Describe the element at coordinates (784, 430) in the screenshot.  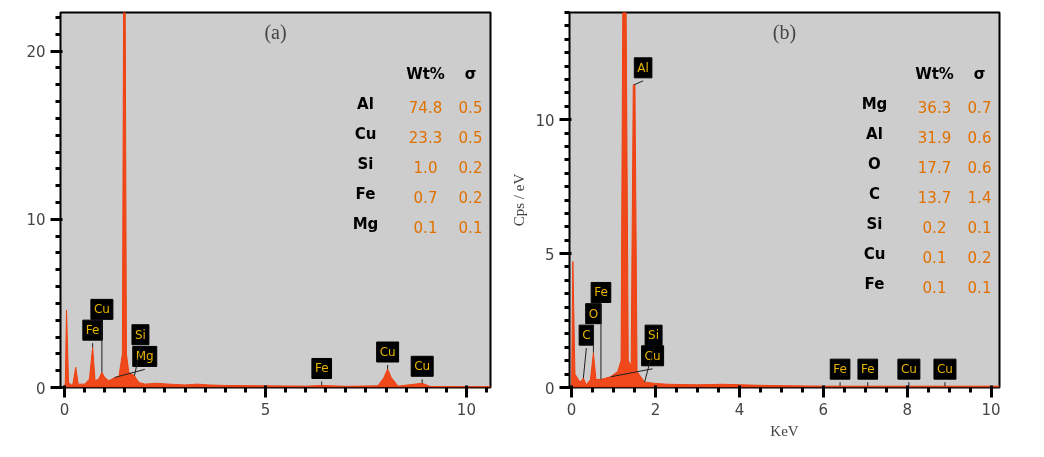
I see `x-axis-title: KeV` at that location.